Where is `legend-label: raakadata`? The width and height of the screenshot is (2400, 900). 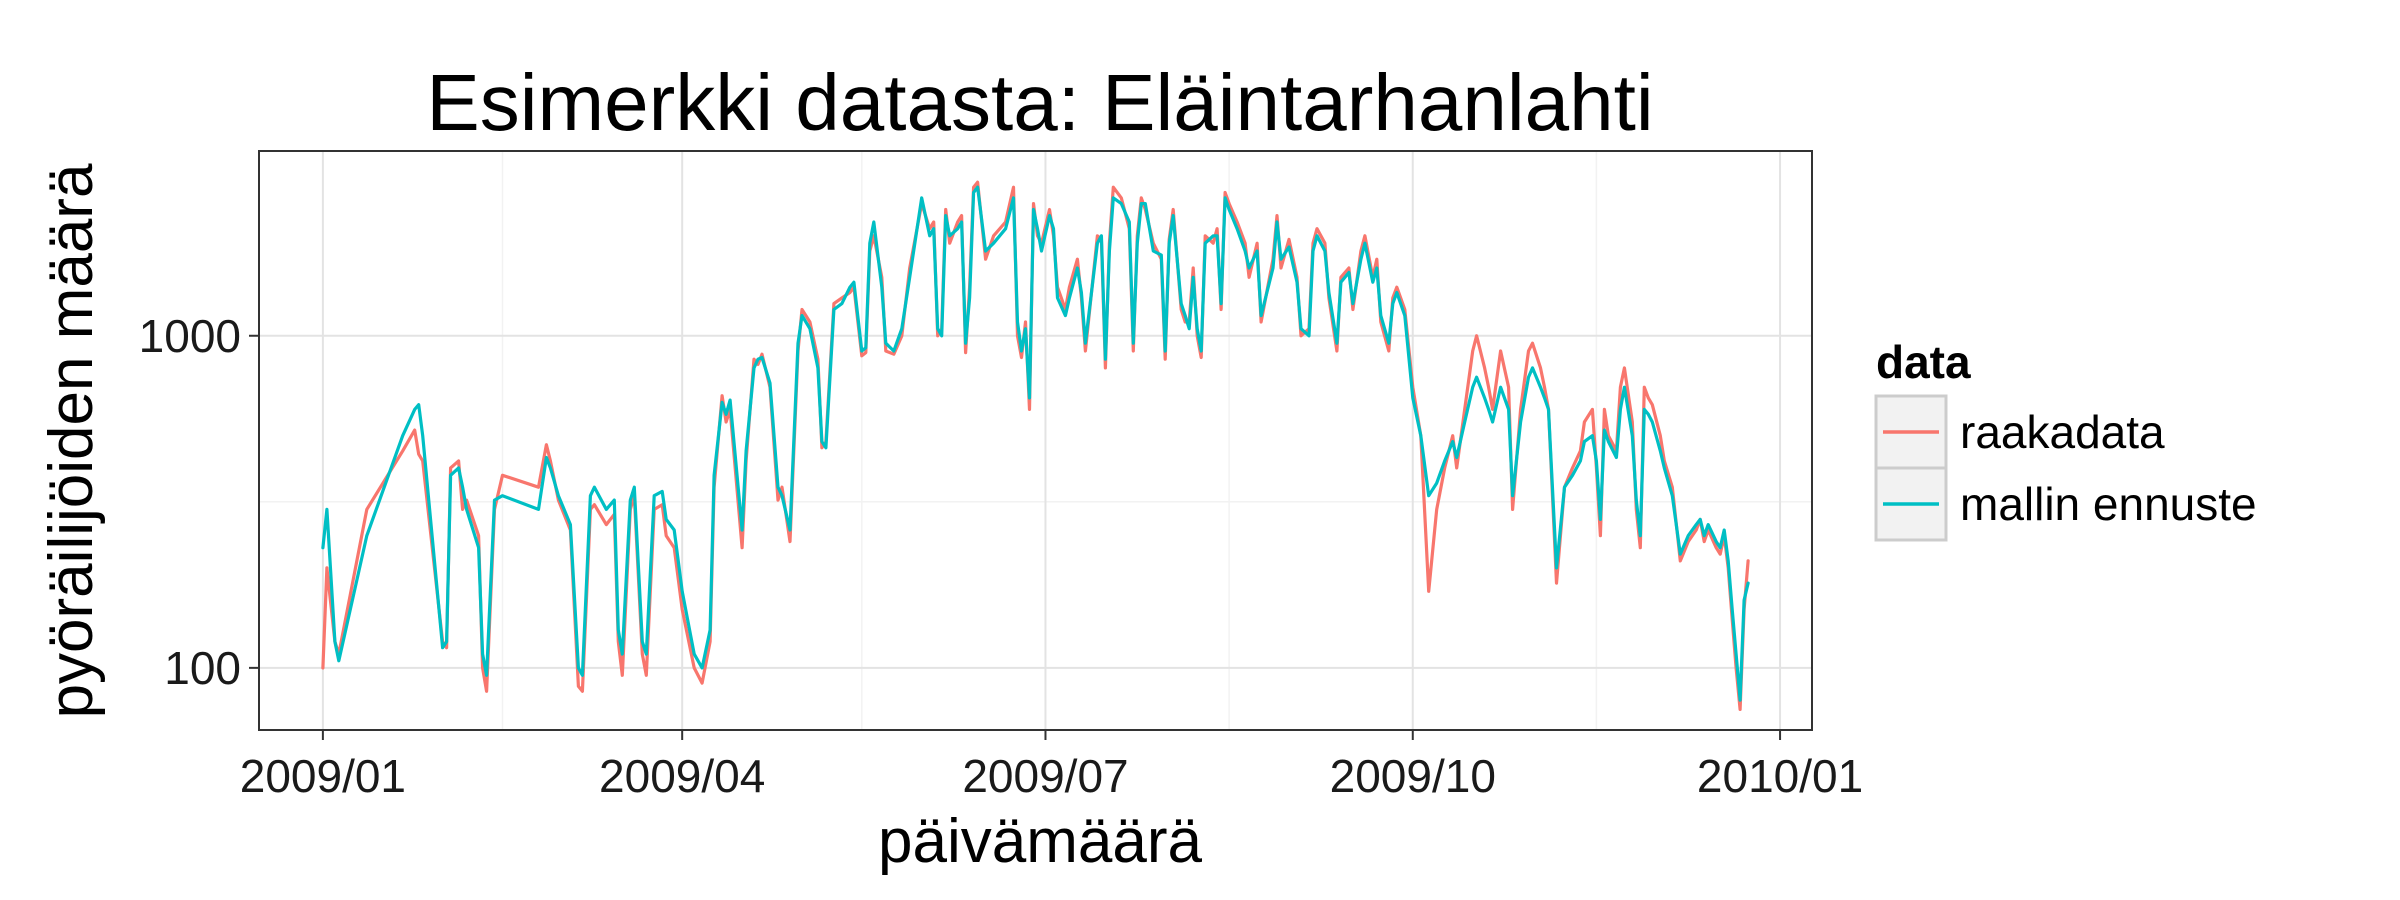 legend-label: raakadata is located at coordinates (2062, 432).